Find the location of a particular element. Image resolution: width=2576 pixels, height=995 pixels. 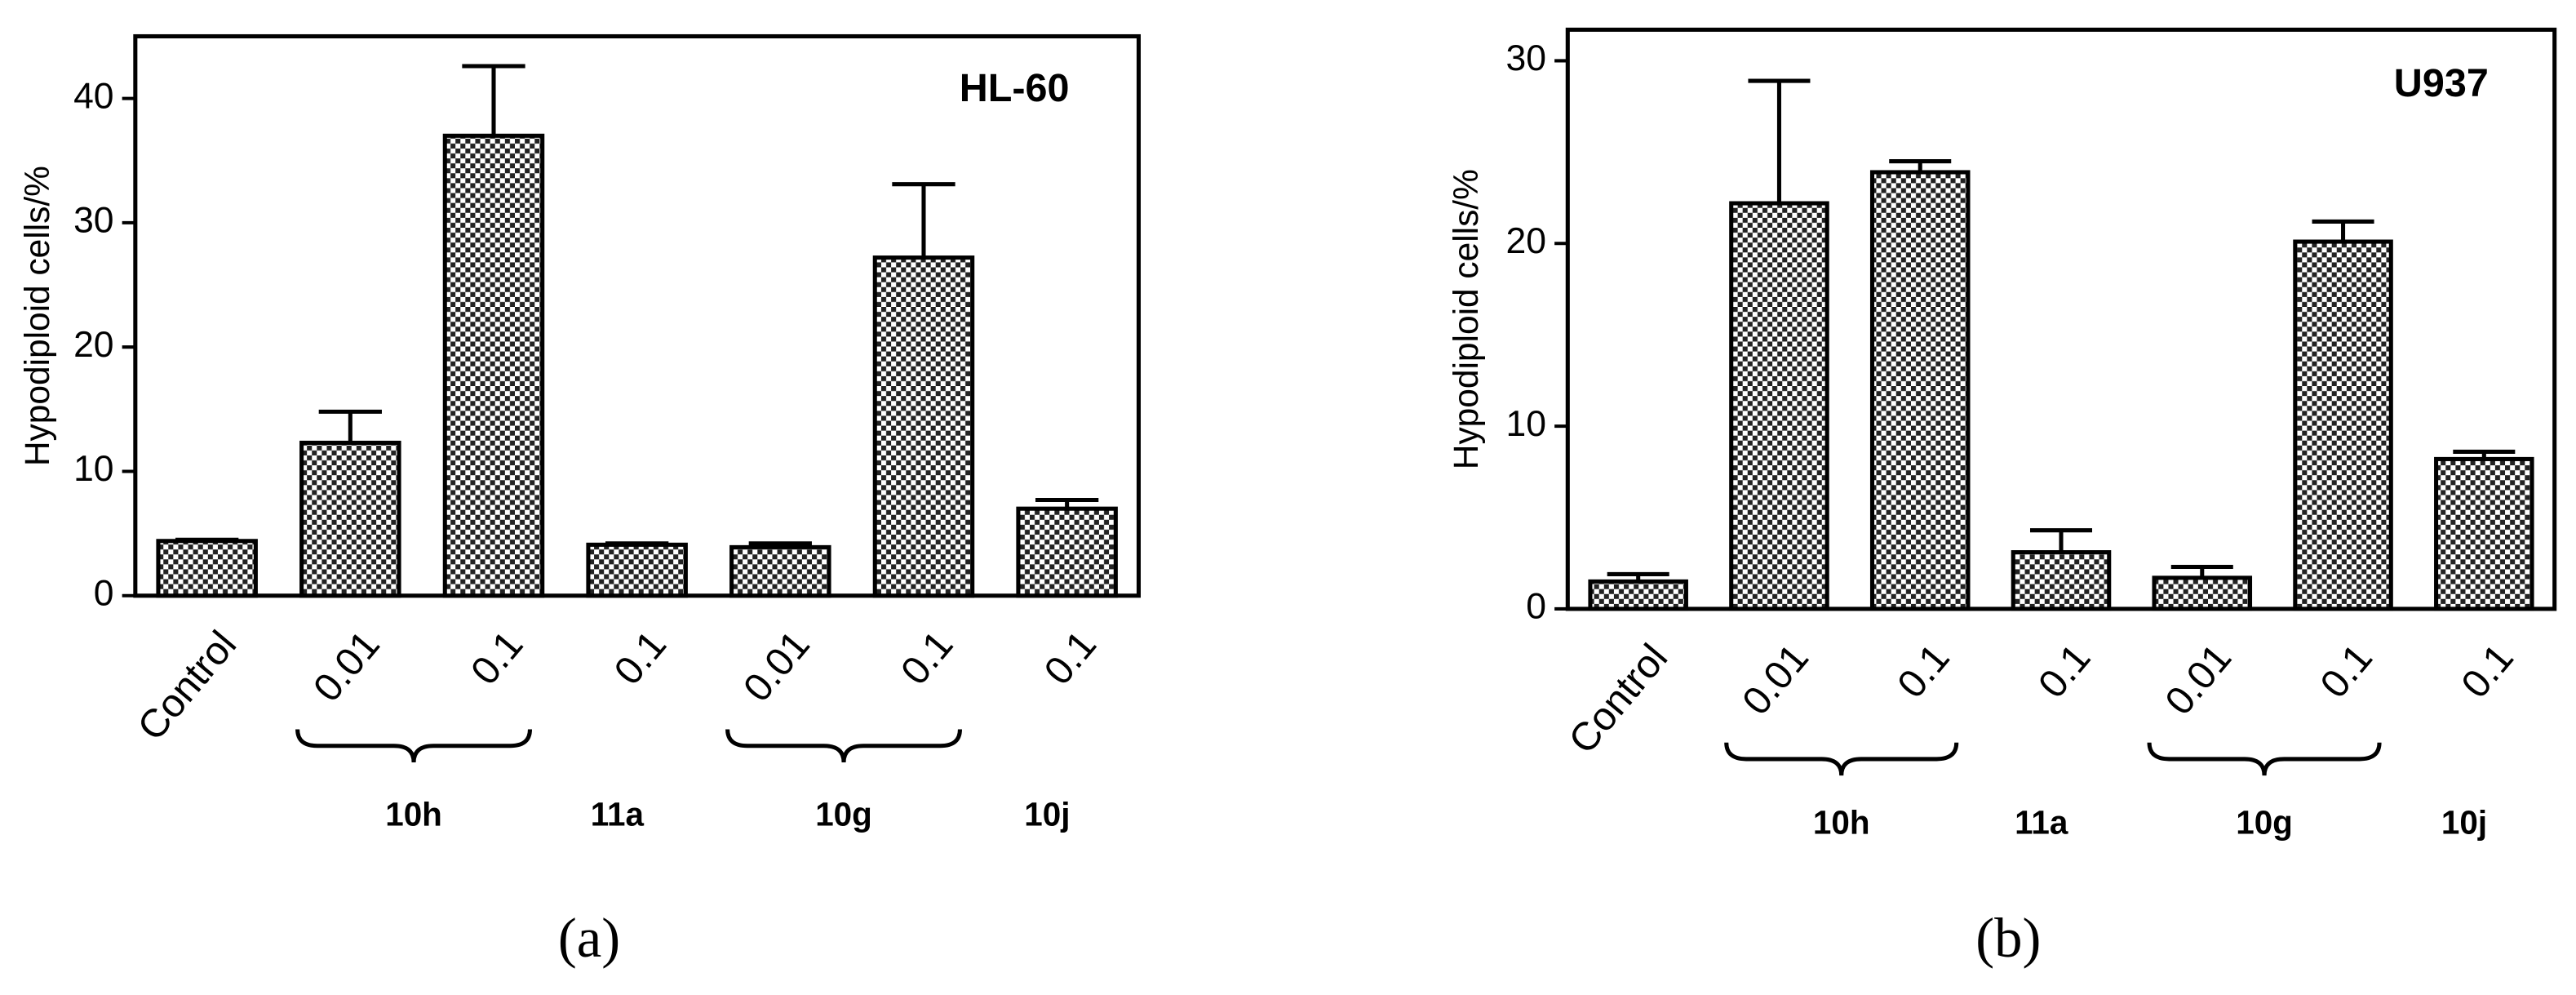

panel-label: (a) is located at coordinates (589, 938).